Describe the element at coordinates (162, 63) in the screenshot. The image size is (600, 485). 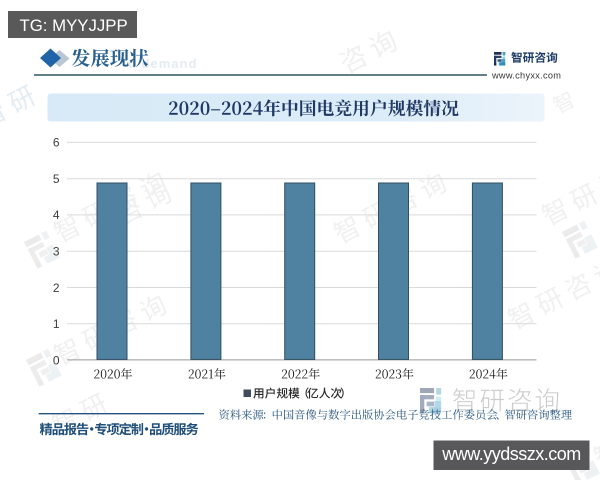
I see `svg-text: d demand` at that location.